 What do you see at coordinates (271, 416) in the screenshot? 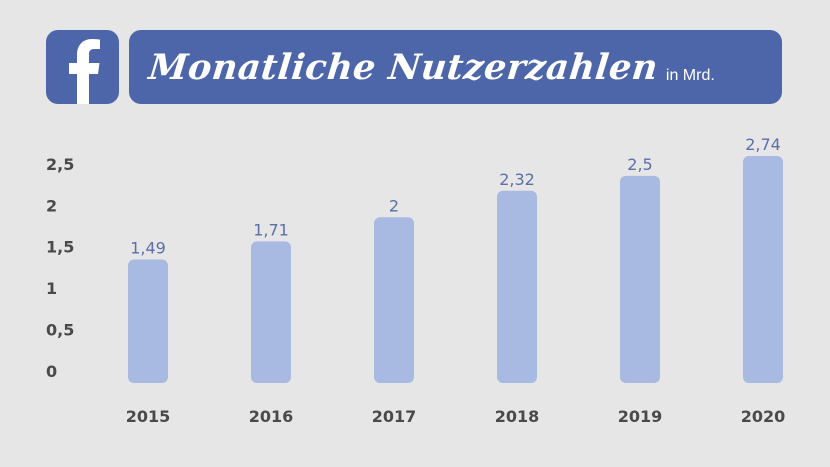
I see `x-tick-label-2016: 2016` at bounding box center [271, 416].